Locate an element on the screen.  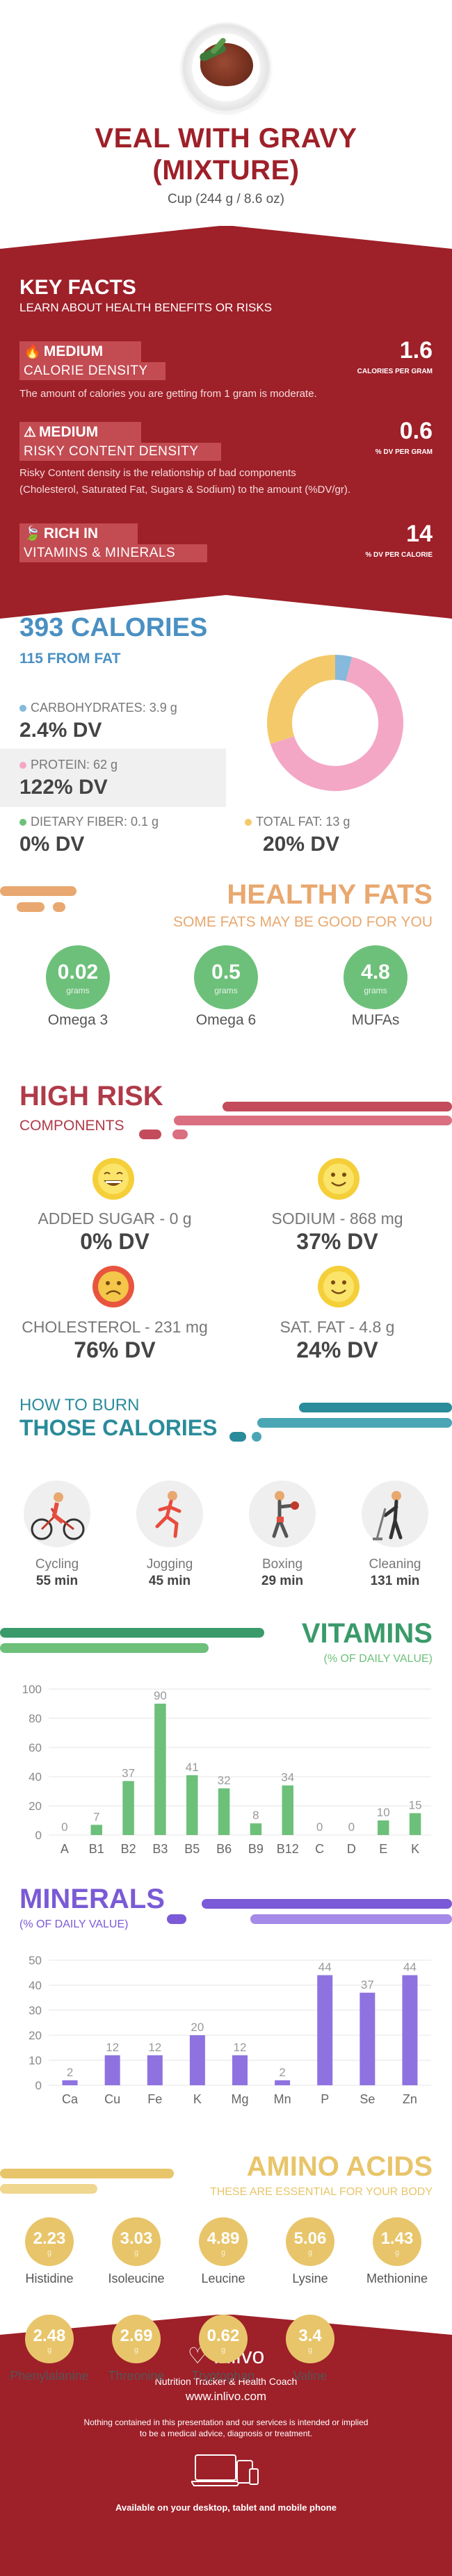
amino-value: 4.89 is located at coordinates (223, 2238).